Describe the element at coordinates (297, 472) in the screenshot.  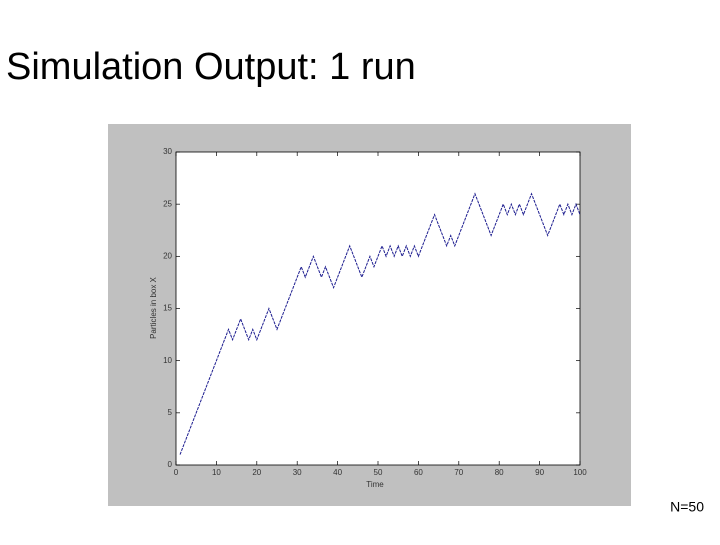
I see `x-tick-label: 30` at that location.